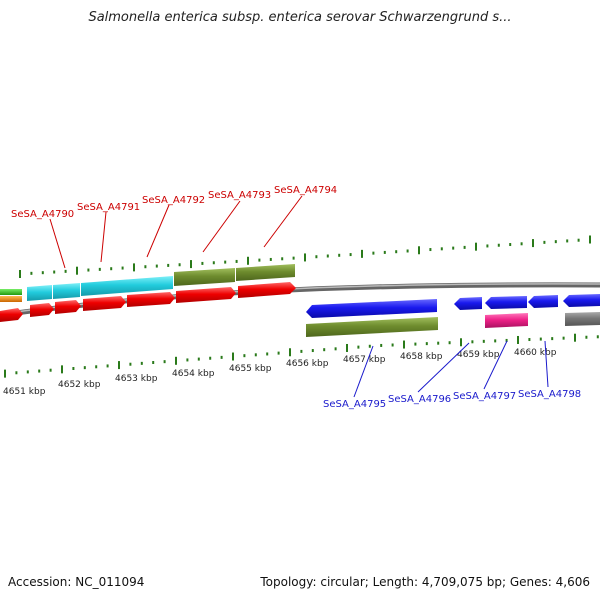 The width and height of the screenshot is (600, 600). What do you see at coordinates (506, 320) in the screenshot?
I see `pink-gene` at bounding box center [506, 320].